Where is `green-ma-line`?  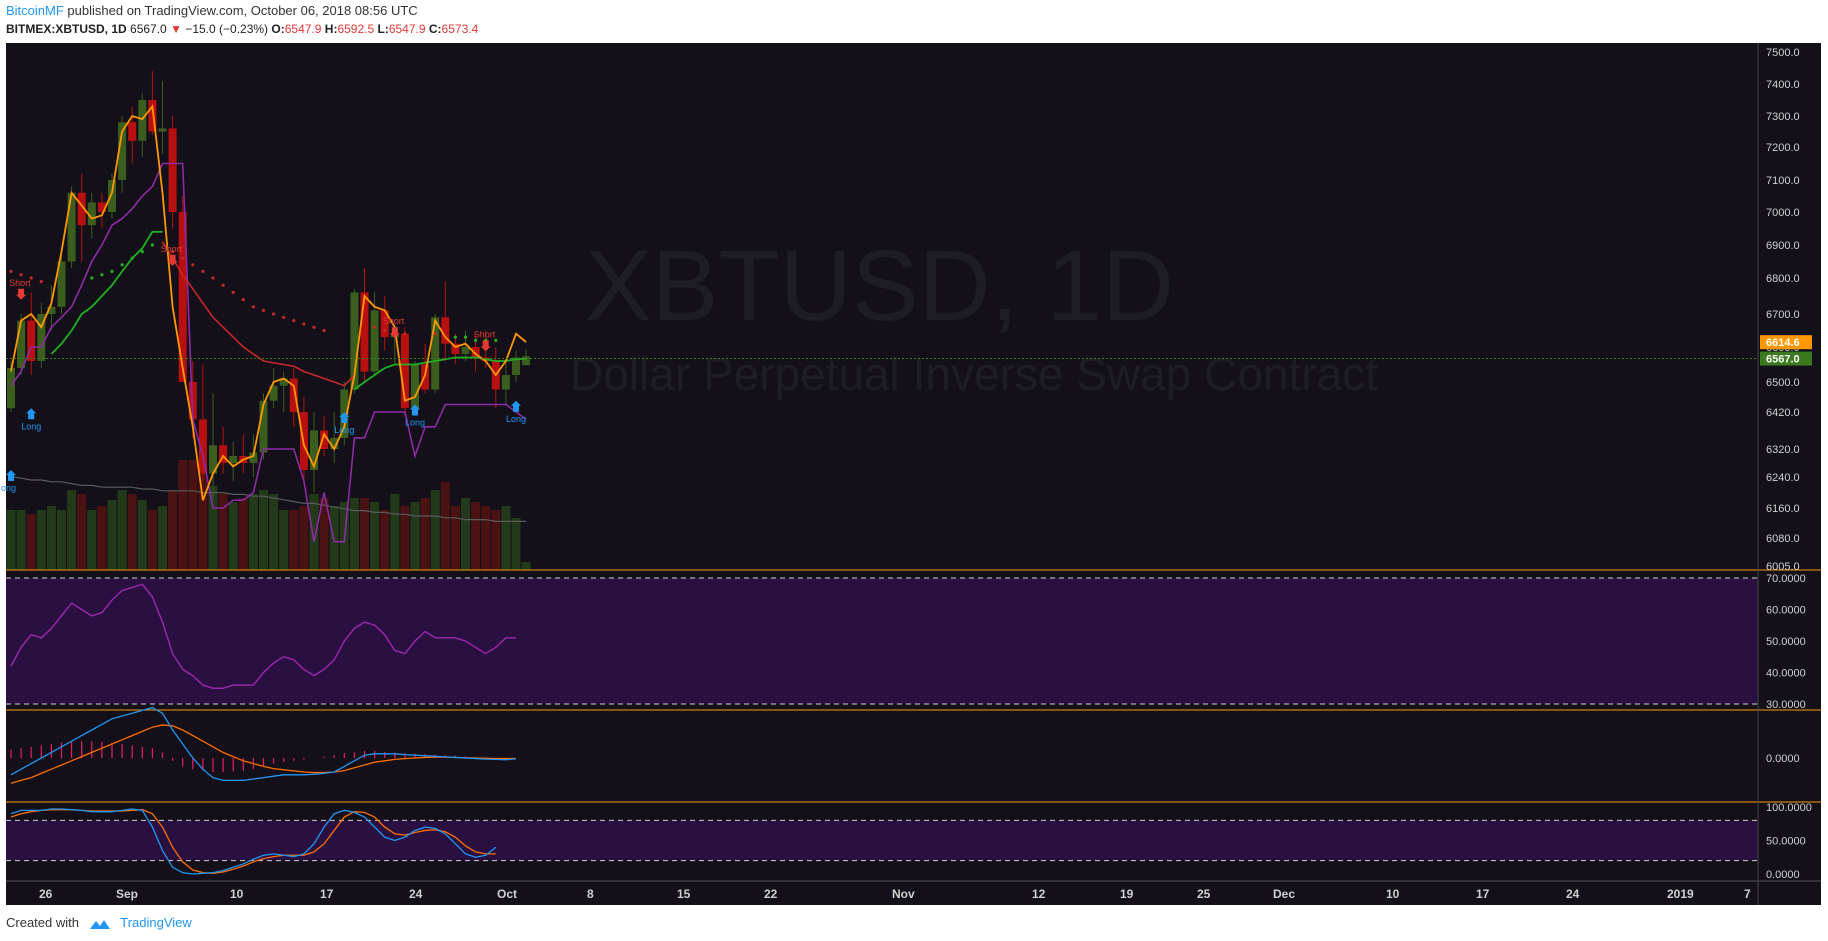 green-ma-line is located at coordinates (106, 292).